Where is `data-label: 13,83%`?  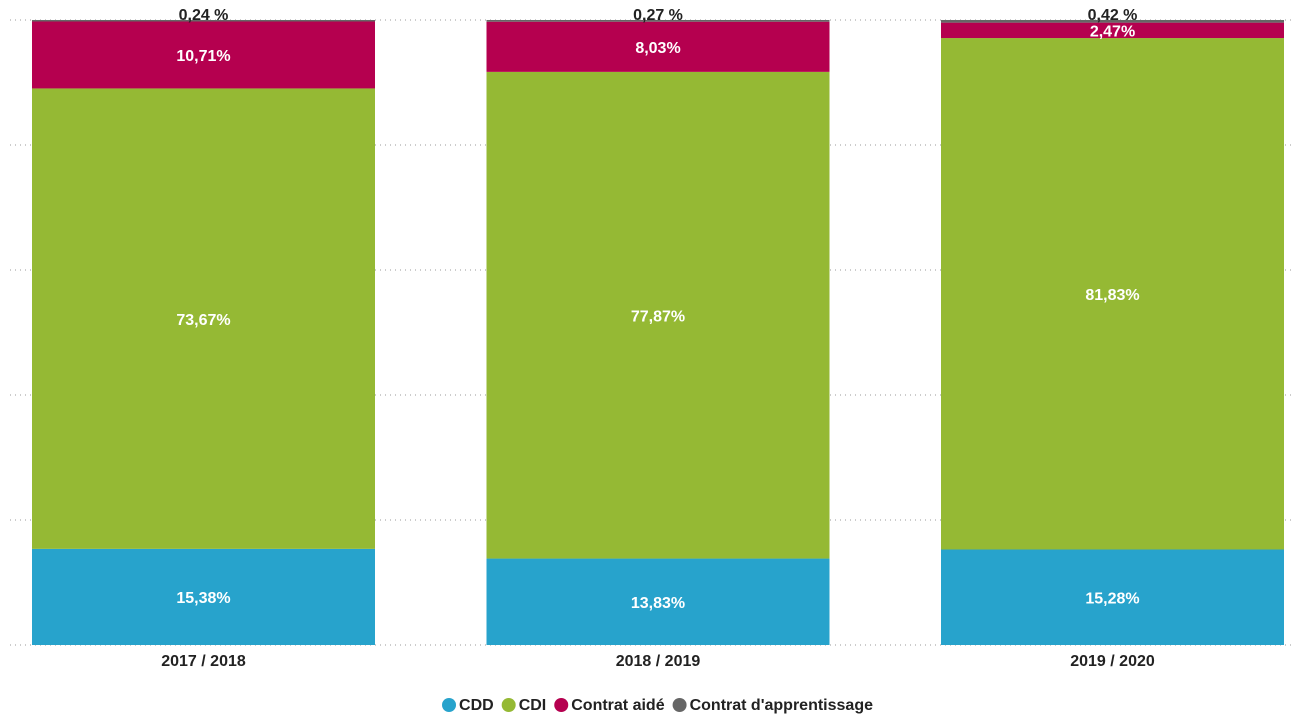 data-label: 13,83% is located at coordinates (658, 603).